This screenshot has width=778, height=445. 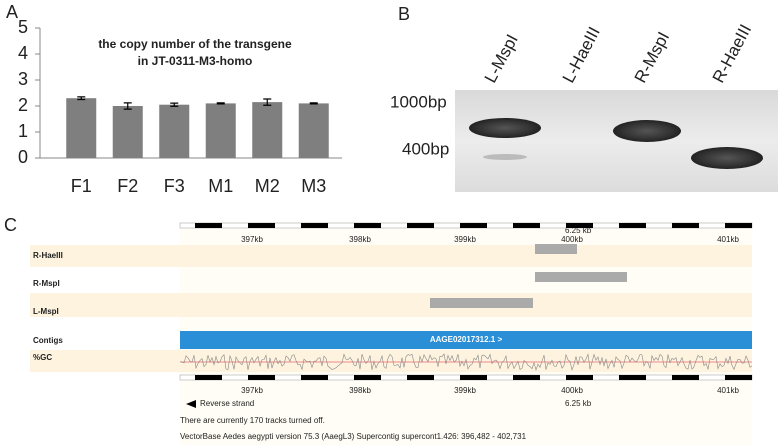 I want to click on size-marker: 1000bp, so click(x=418, y=101).